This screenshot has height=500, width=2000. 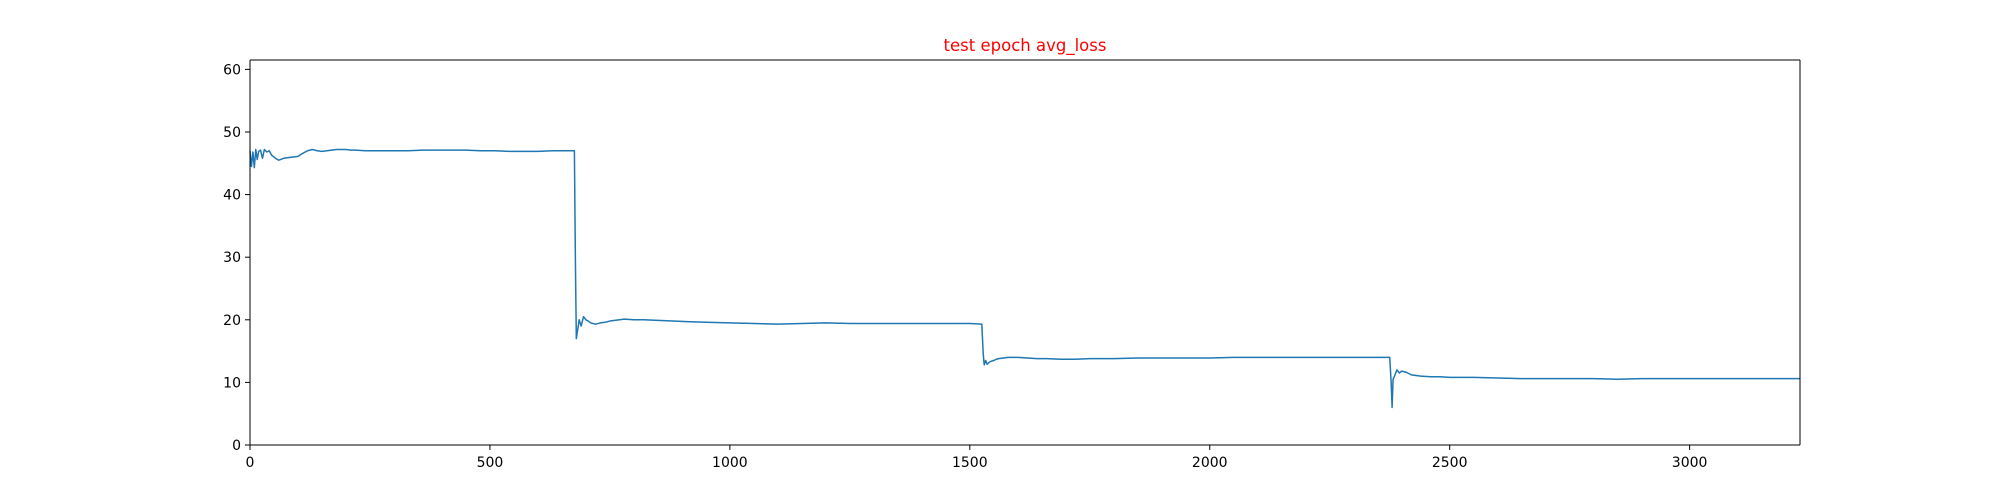 I want to click on x-tick-label: 0, so click(x=250, y=463).